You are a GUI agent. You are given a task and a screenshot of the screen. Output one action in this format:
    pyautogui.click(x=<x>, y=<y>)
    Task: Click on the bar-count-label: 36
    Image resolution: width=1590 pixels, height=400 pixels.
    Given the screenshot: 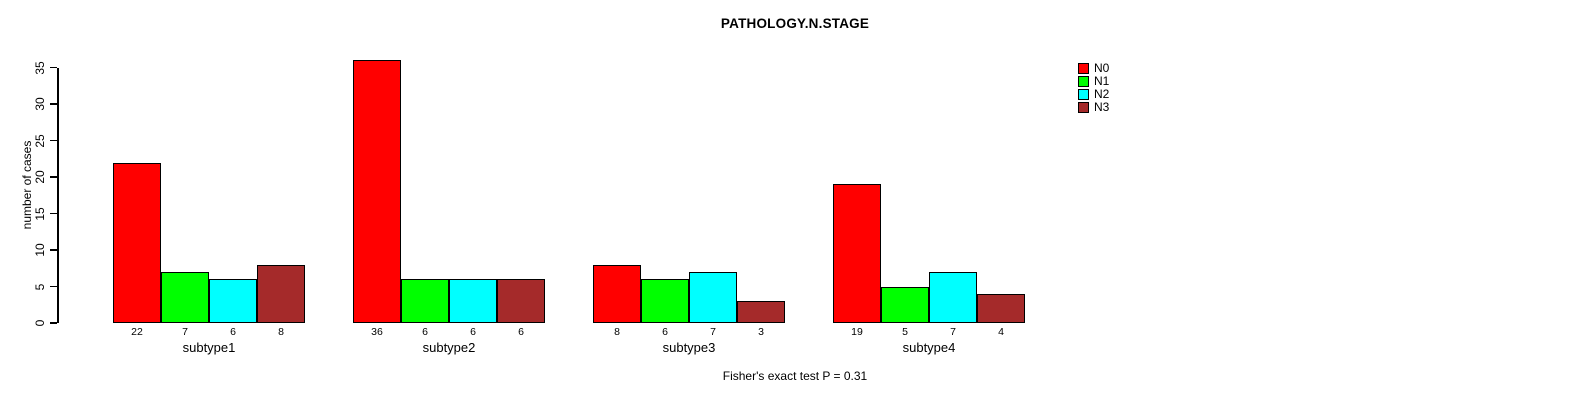 What is the action you would take?
    pyautogui.click(x=377, y=332)
    